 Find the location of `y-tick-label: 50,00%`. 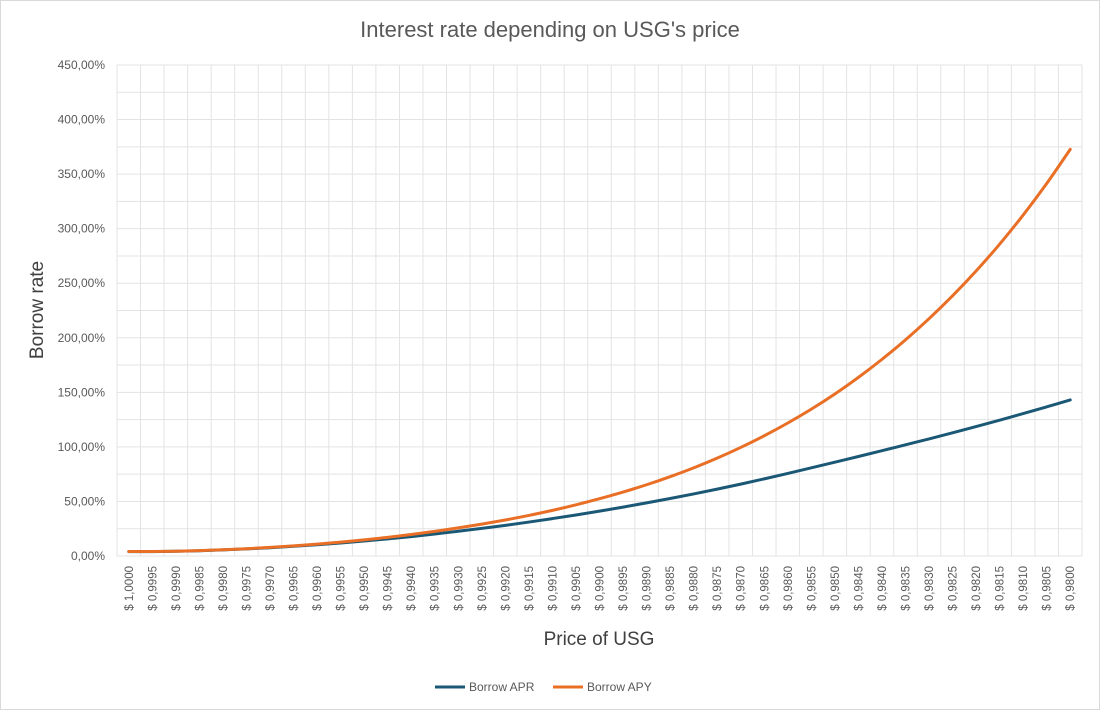

y-tick-label: 50,00% is located at coordinates (84, 501).